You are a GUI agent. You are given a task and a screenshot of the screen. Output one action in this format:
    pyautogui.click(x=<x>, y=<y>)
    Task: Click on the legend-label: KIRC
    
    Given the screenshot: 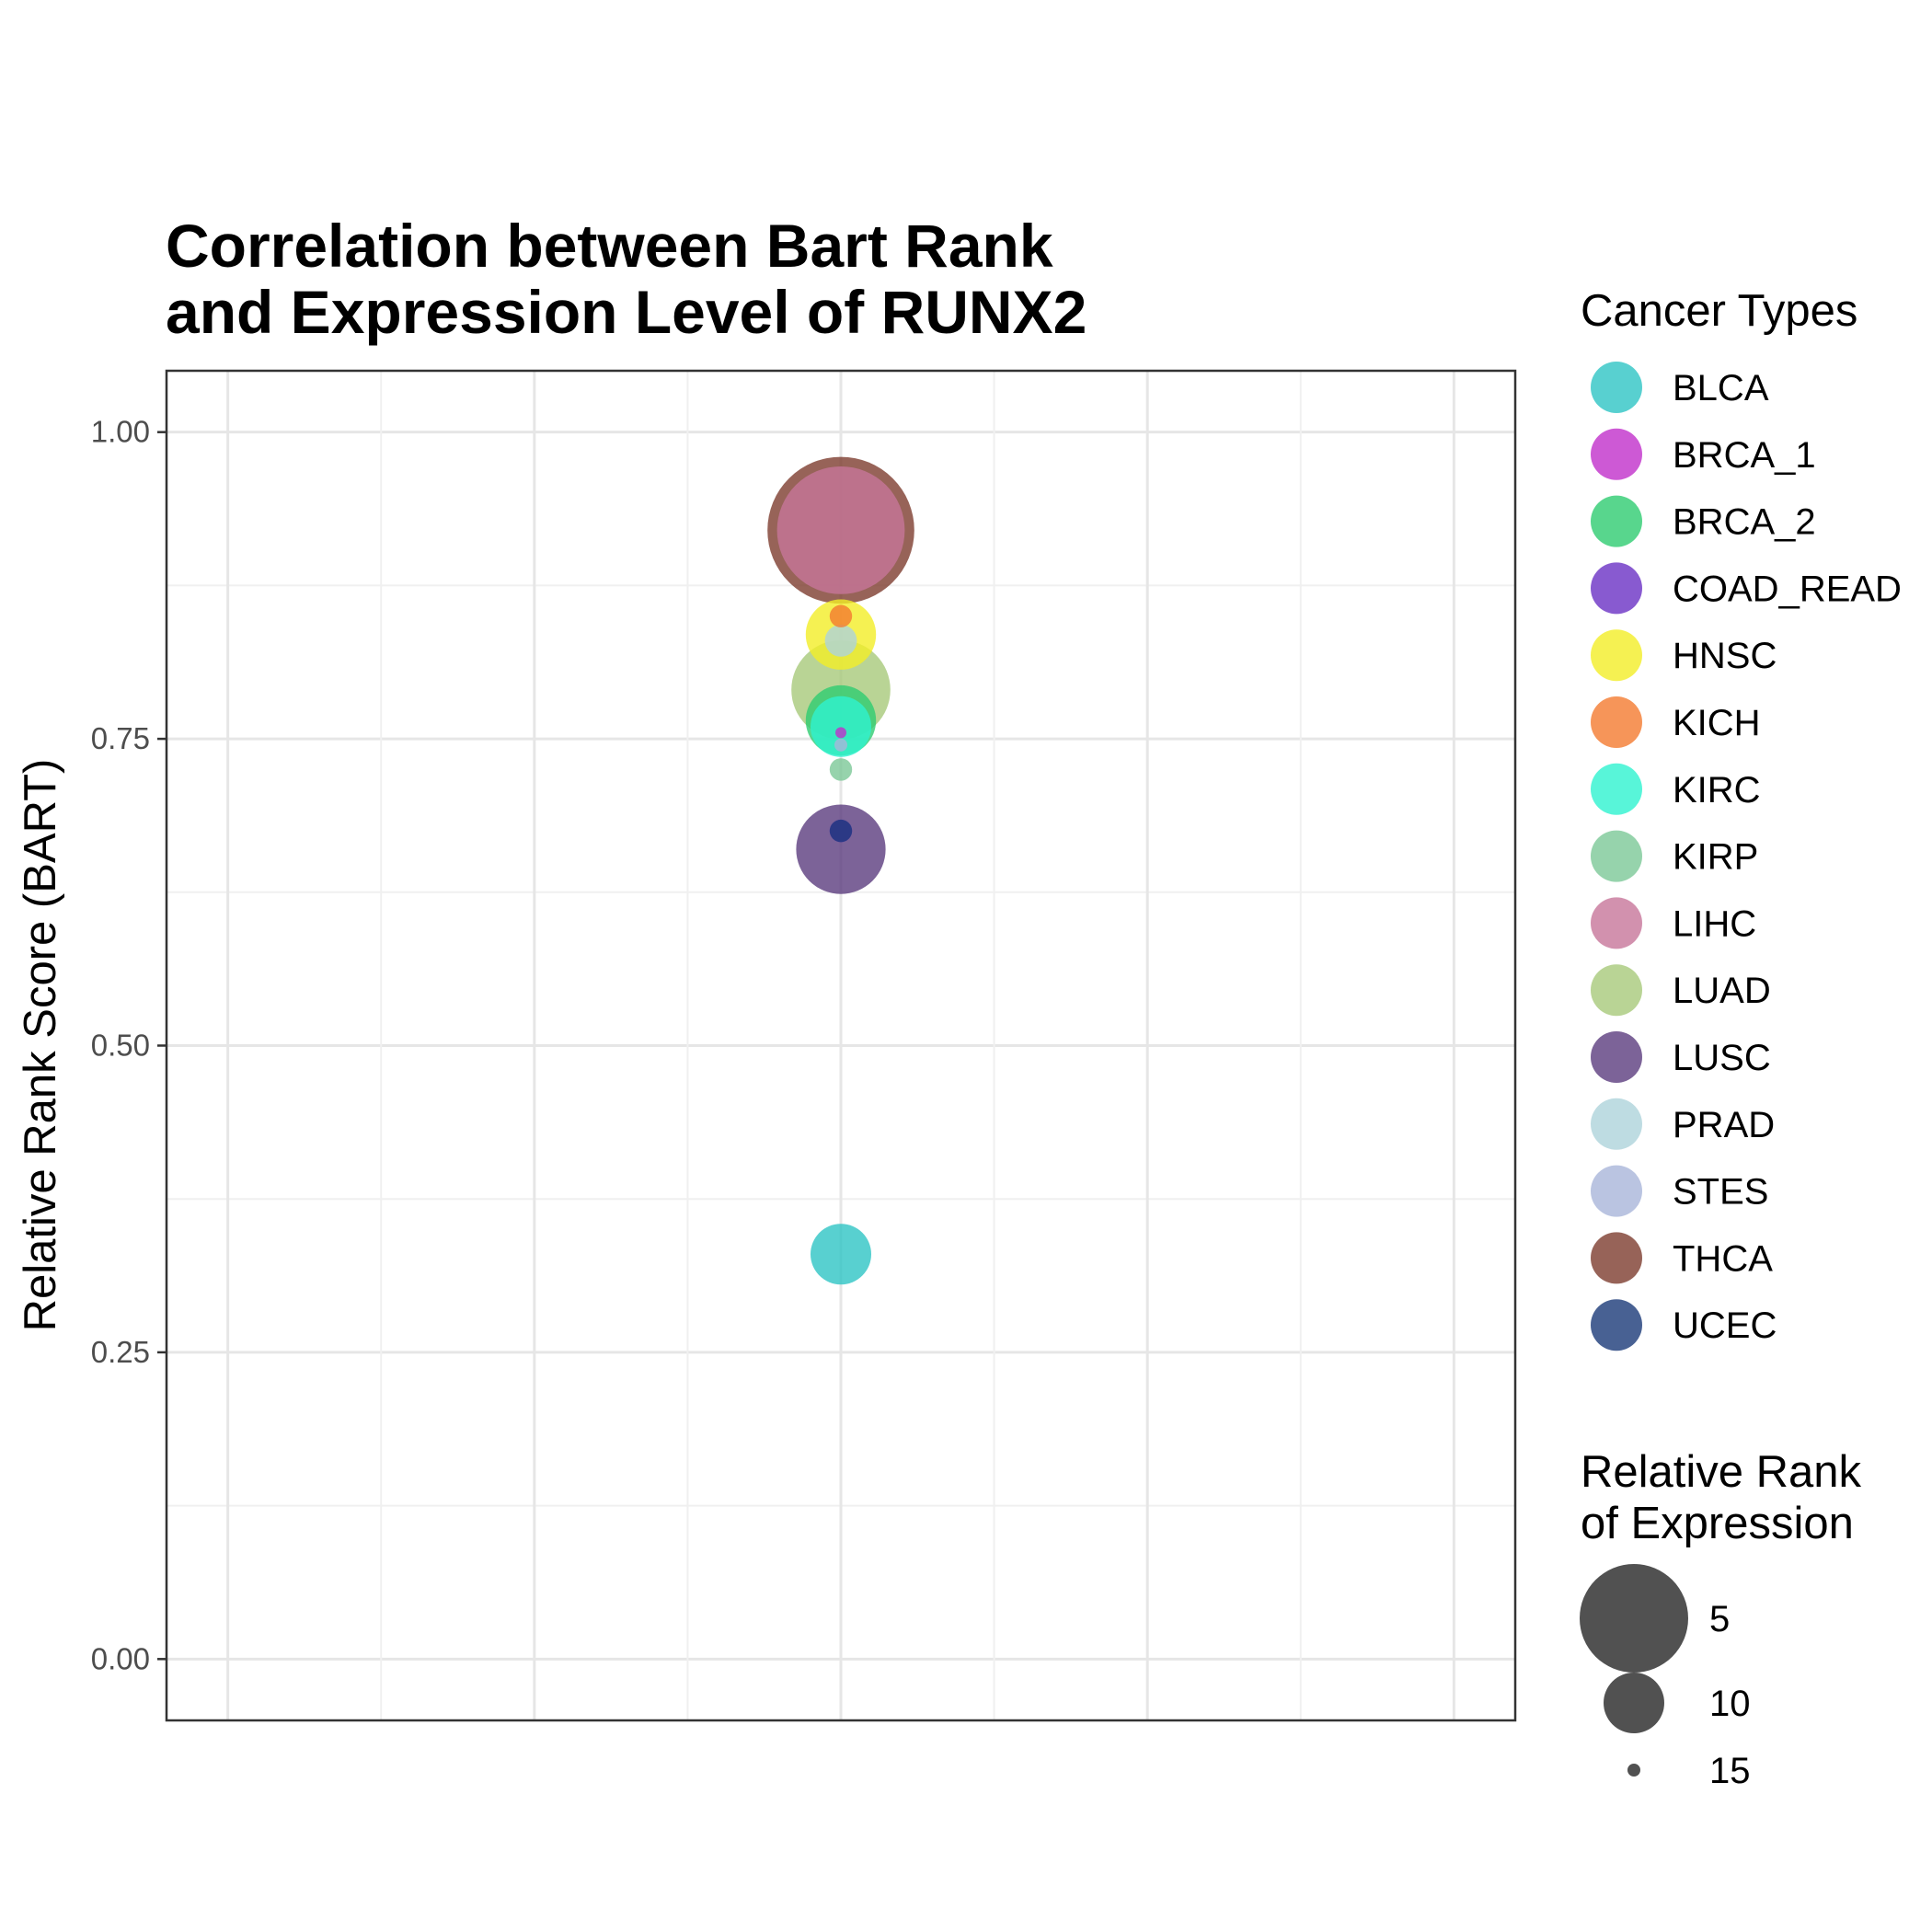 What is the action you would take?
    pyautogui.click(x=1717, y=790)
    